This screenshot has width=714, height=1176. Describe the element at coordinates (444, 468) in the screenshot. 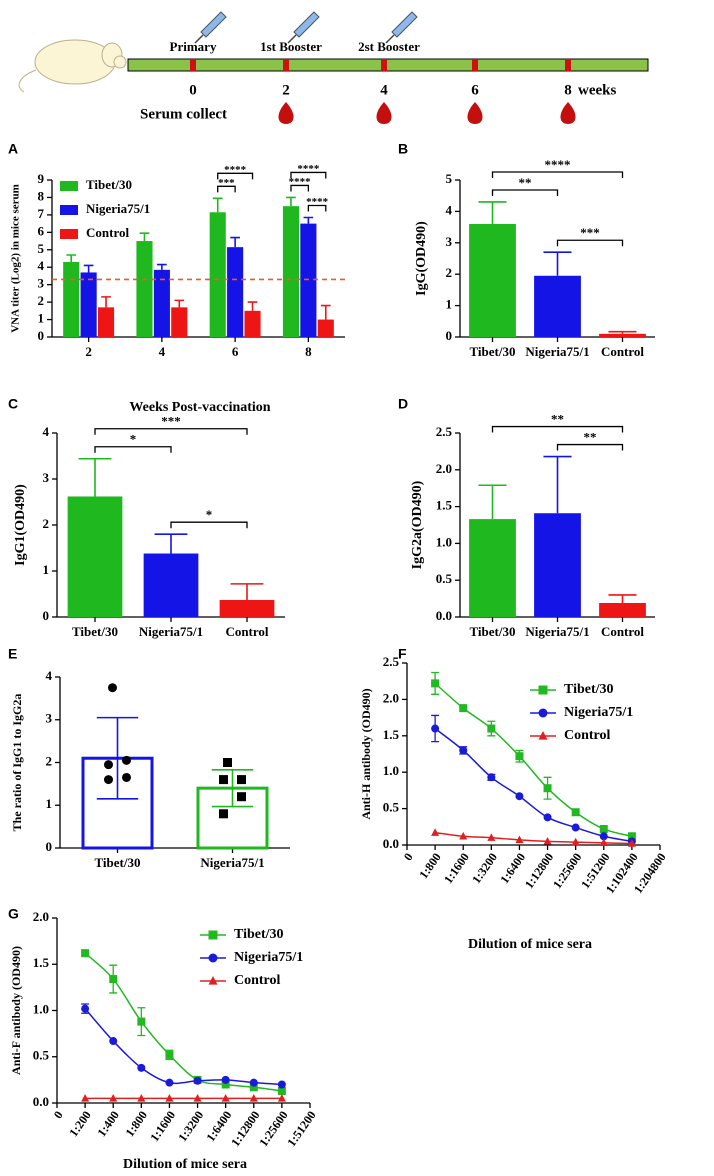

I see `y-tick-label: 2.0` at that location.